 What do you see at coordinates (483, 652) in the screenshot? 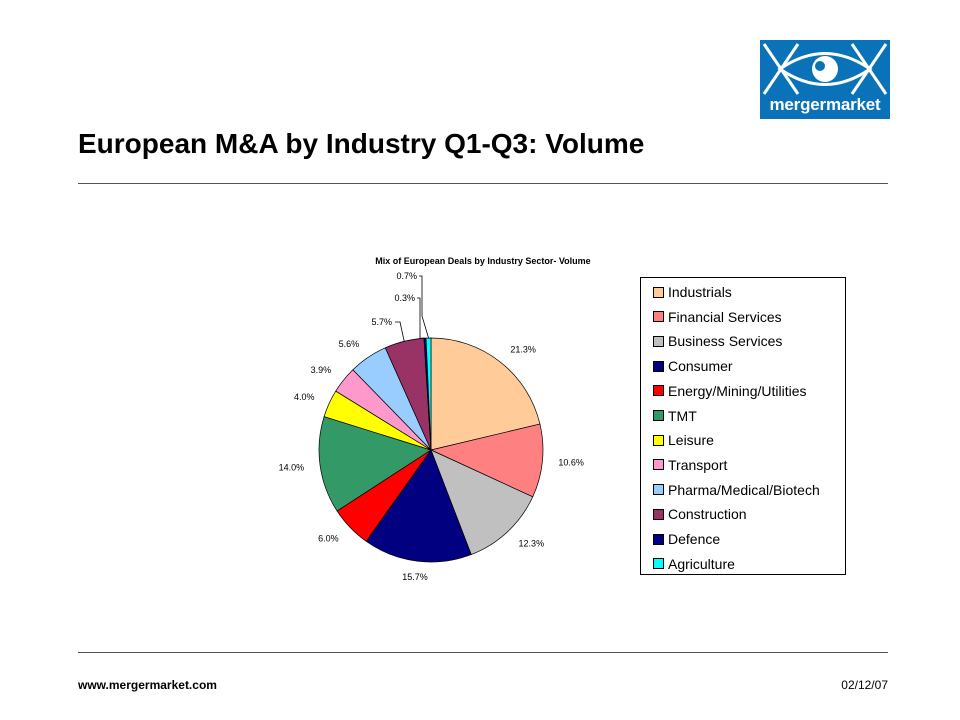
I see `footer-divider` at bounding box center [483, 652].